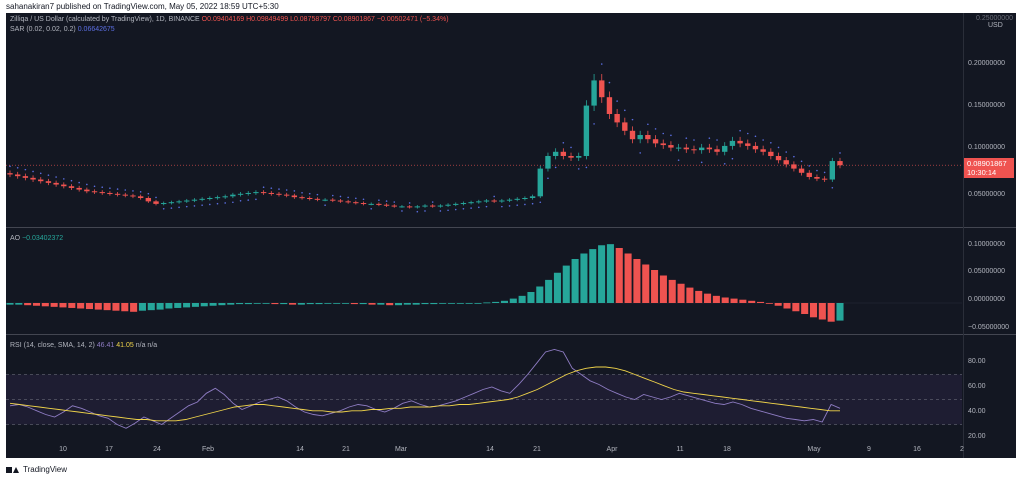  What do you see at coordinates (208, 449) in the screenshot?
I see `time-axis-label: Feb` at bounding box center [208, 449].